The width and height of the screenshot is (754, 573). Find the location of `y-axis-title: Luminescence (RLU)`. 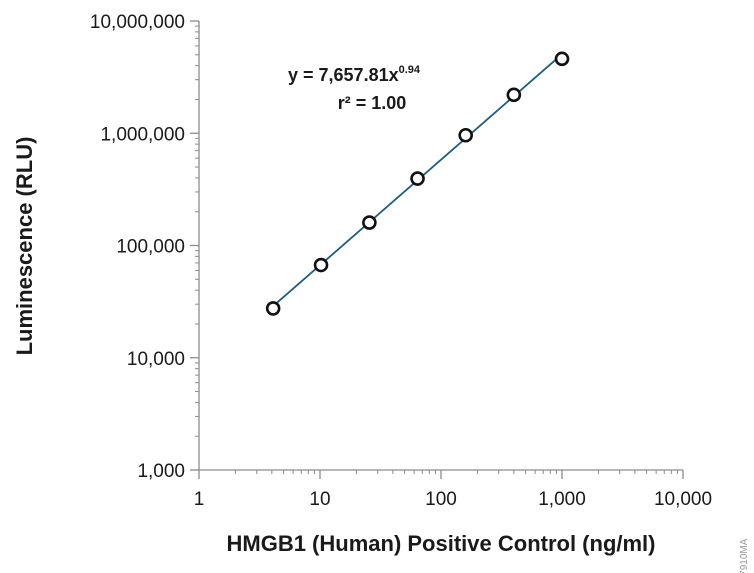

y-axis-title: Luminescence (RLU) is located at coordinates (24, 246).